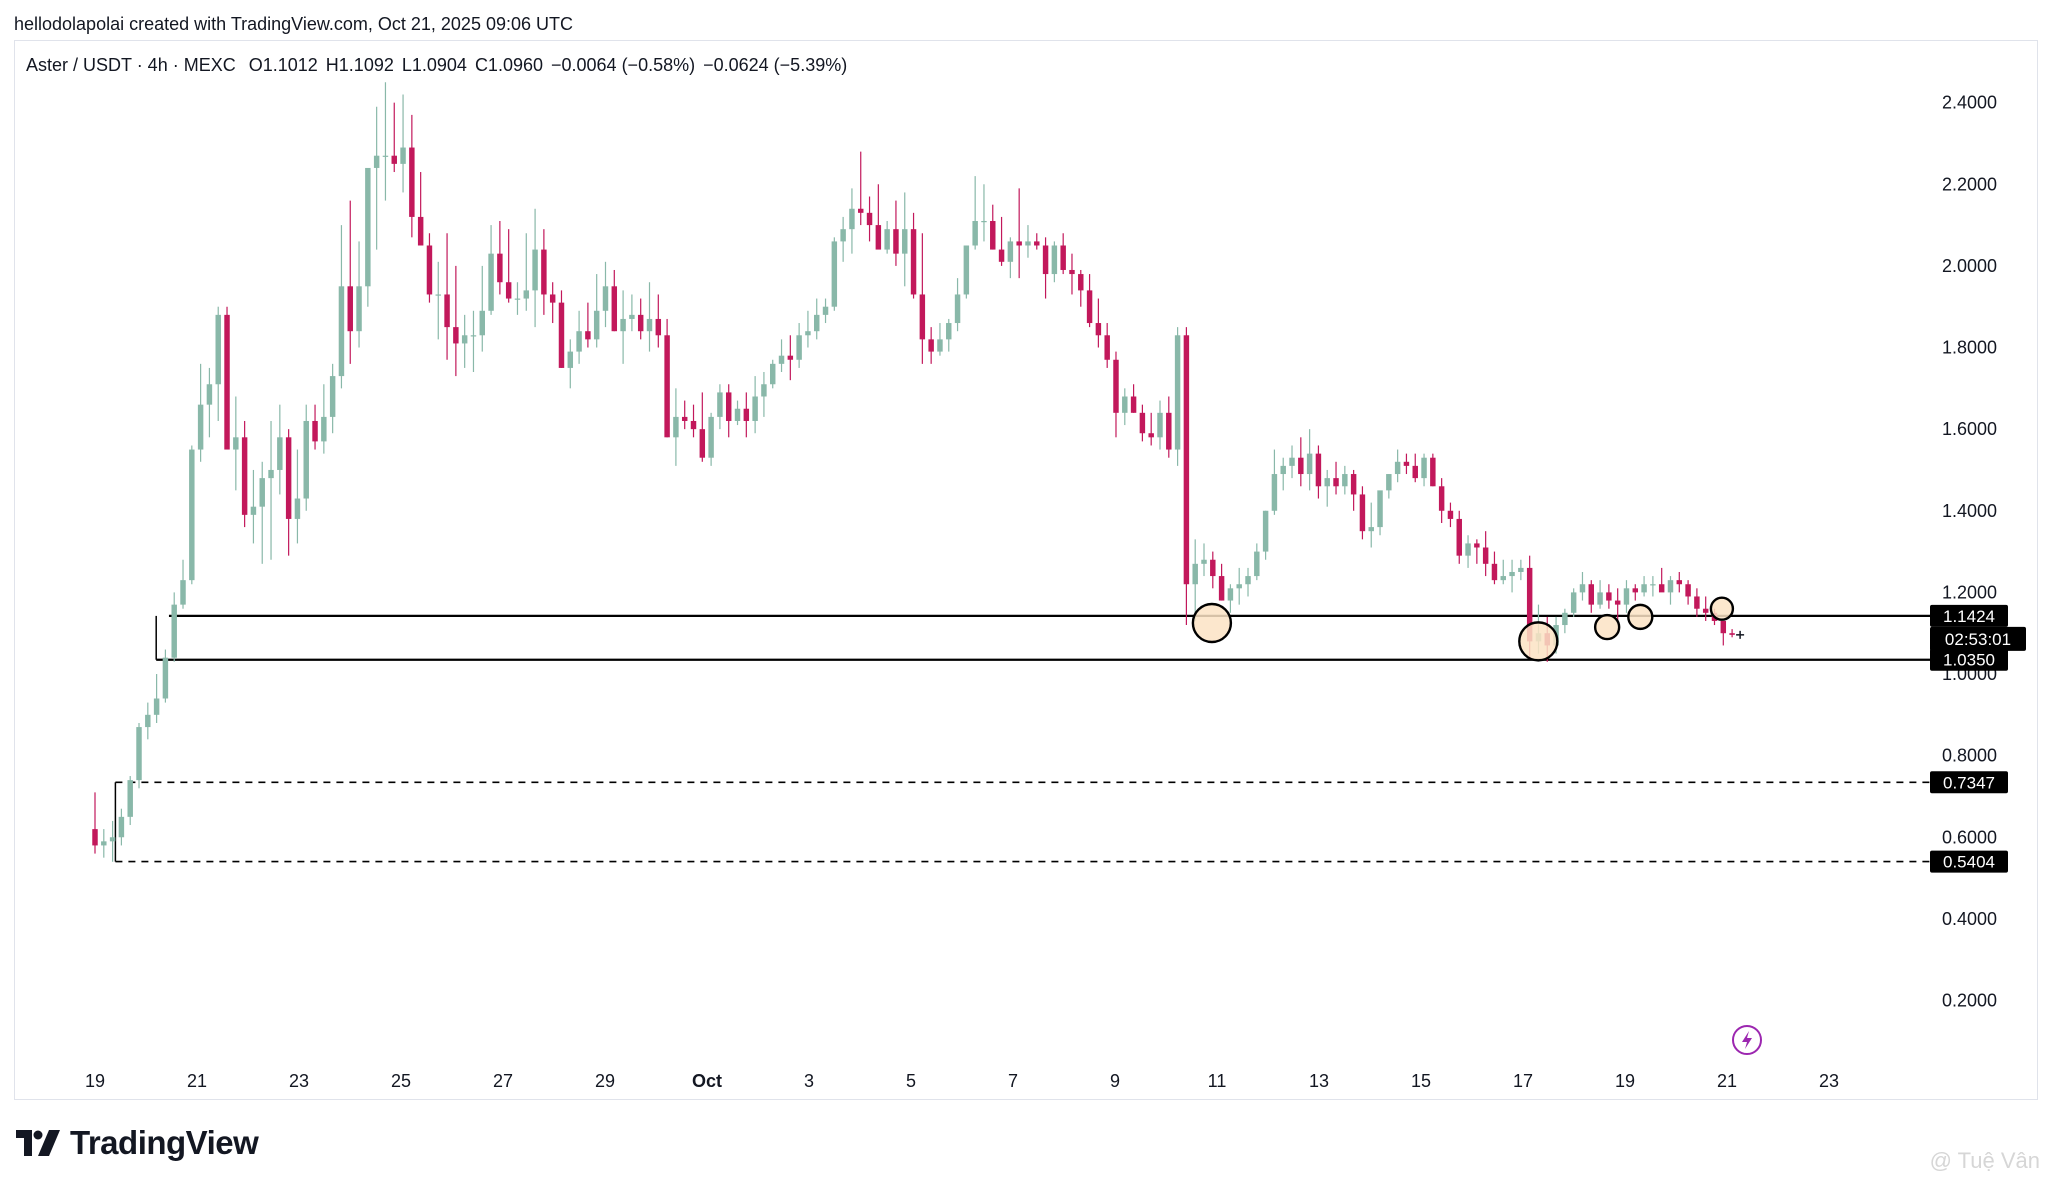 This screenshot has height=1189, width=2048. Describe the element at coordinates (131, 65) in the screenshot. I see `symbol-label: Aster / USDT · 4h · MEXC` at that location.